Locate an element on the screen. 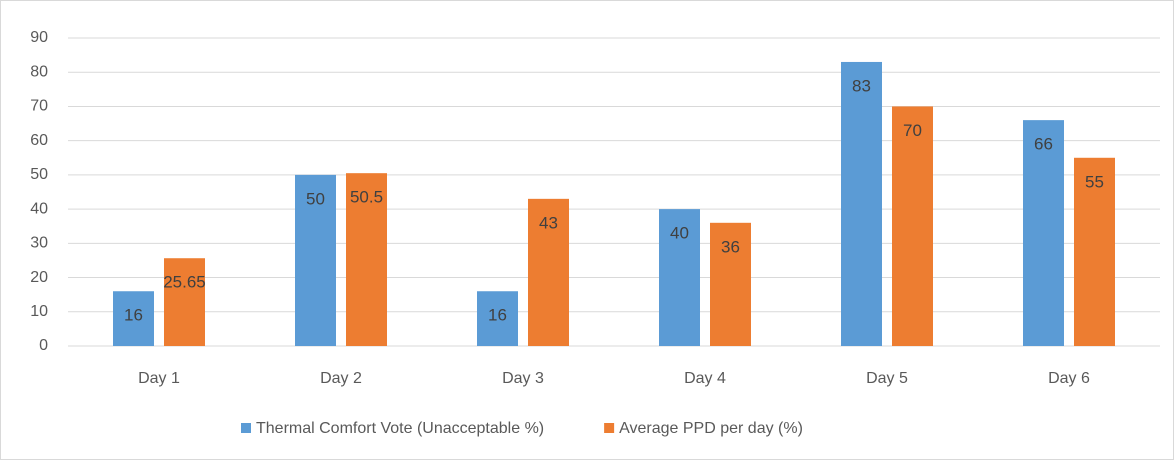 The height and width of the screenshot is (461, 1175). legend-label: Thermal Comfort Vote (Unacceptable %) is located at coordinates (400, 428).